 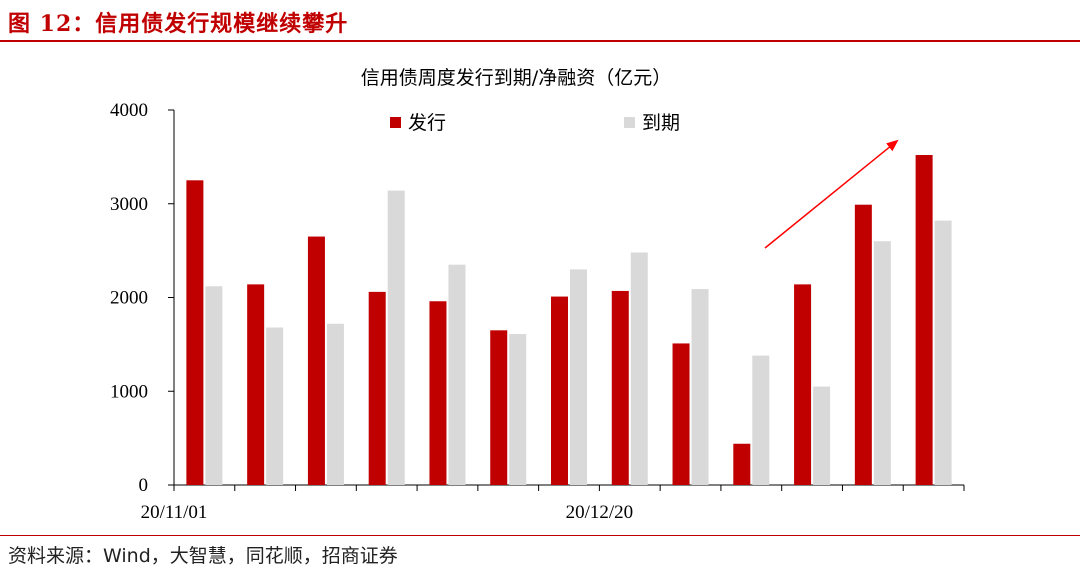 What do you see at coordinates (540, 535) in the screenshot?
I see `bottom-rule` at bounding box center [540, 535].